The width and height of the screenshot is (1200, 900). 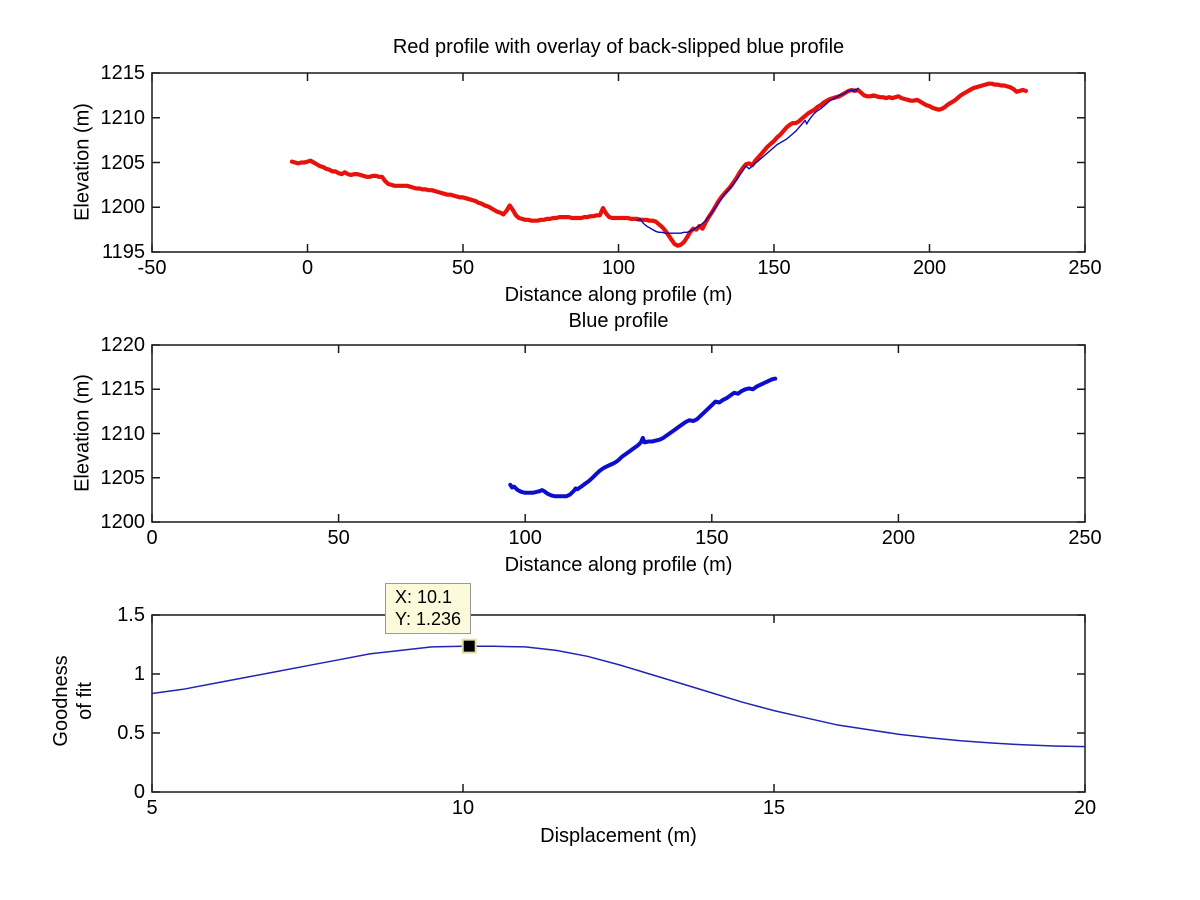 I want to click on datatip-x-value: X: 10.1, so click(x=424, y=597).